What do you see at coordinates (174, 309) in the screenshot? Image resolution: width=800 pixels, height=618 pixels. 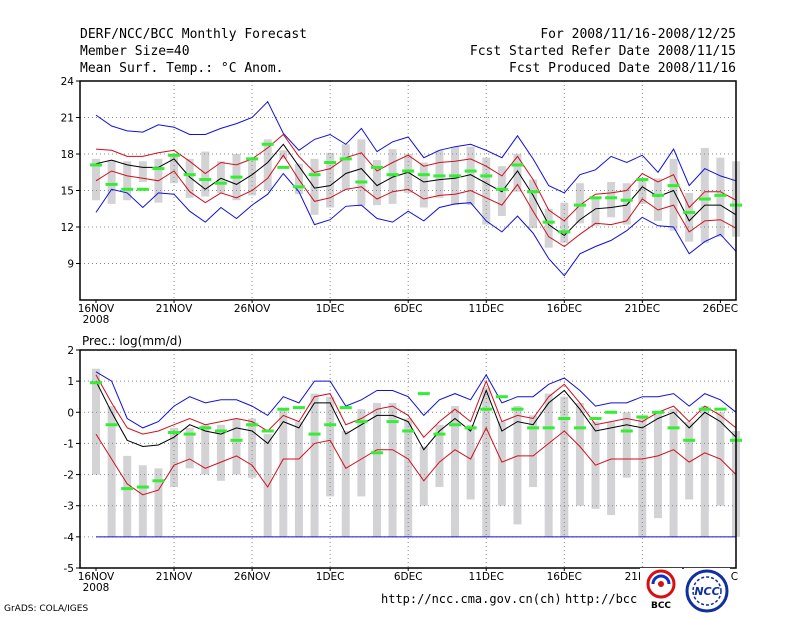 I see `temp-x-tick-label: 21NOV` at bounding box center [174, 309].